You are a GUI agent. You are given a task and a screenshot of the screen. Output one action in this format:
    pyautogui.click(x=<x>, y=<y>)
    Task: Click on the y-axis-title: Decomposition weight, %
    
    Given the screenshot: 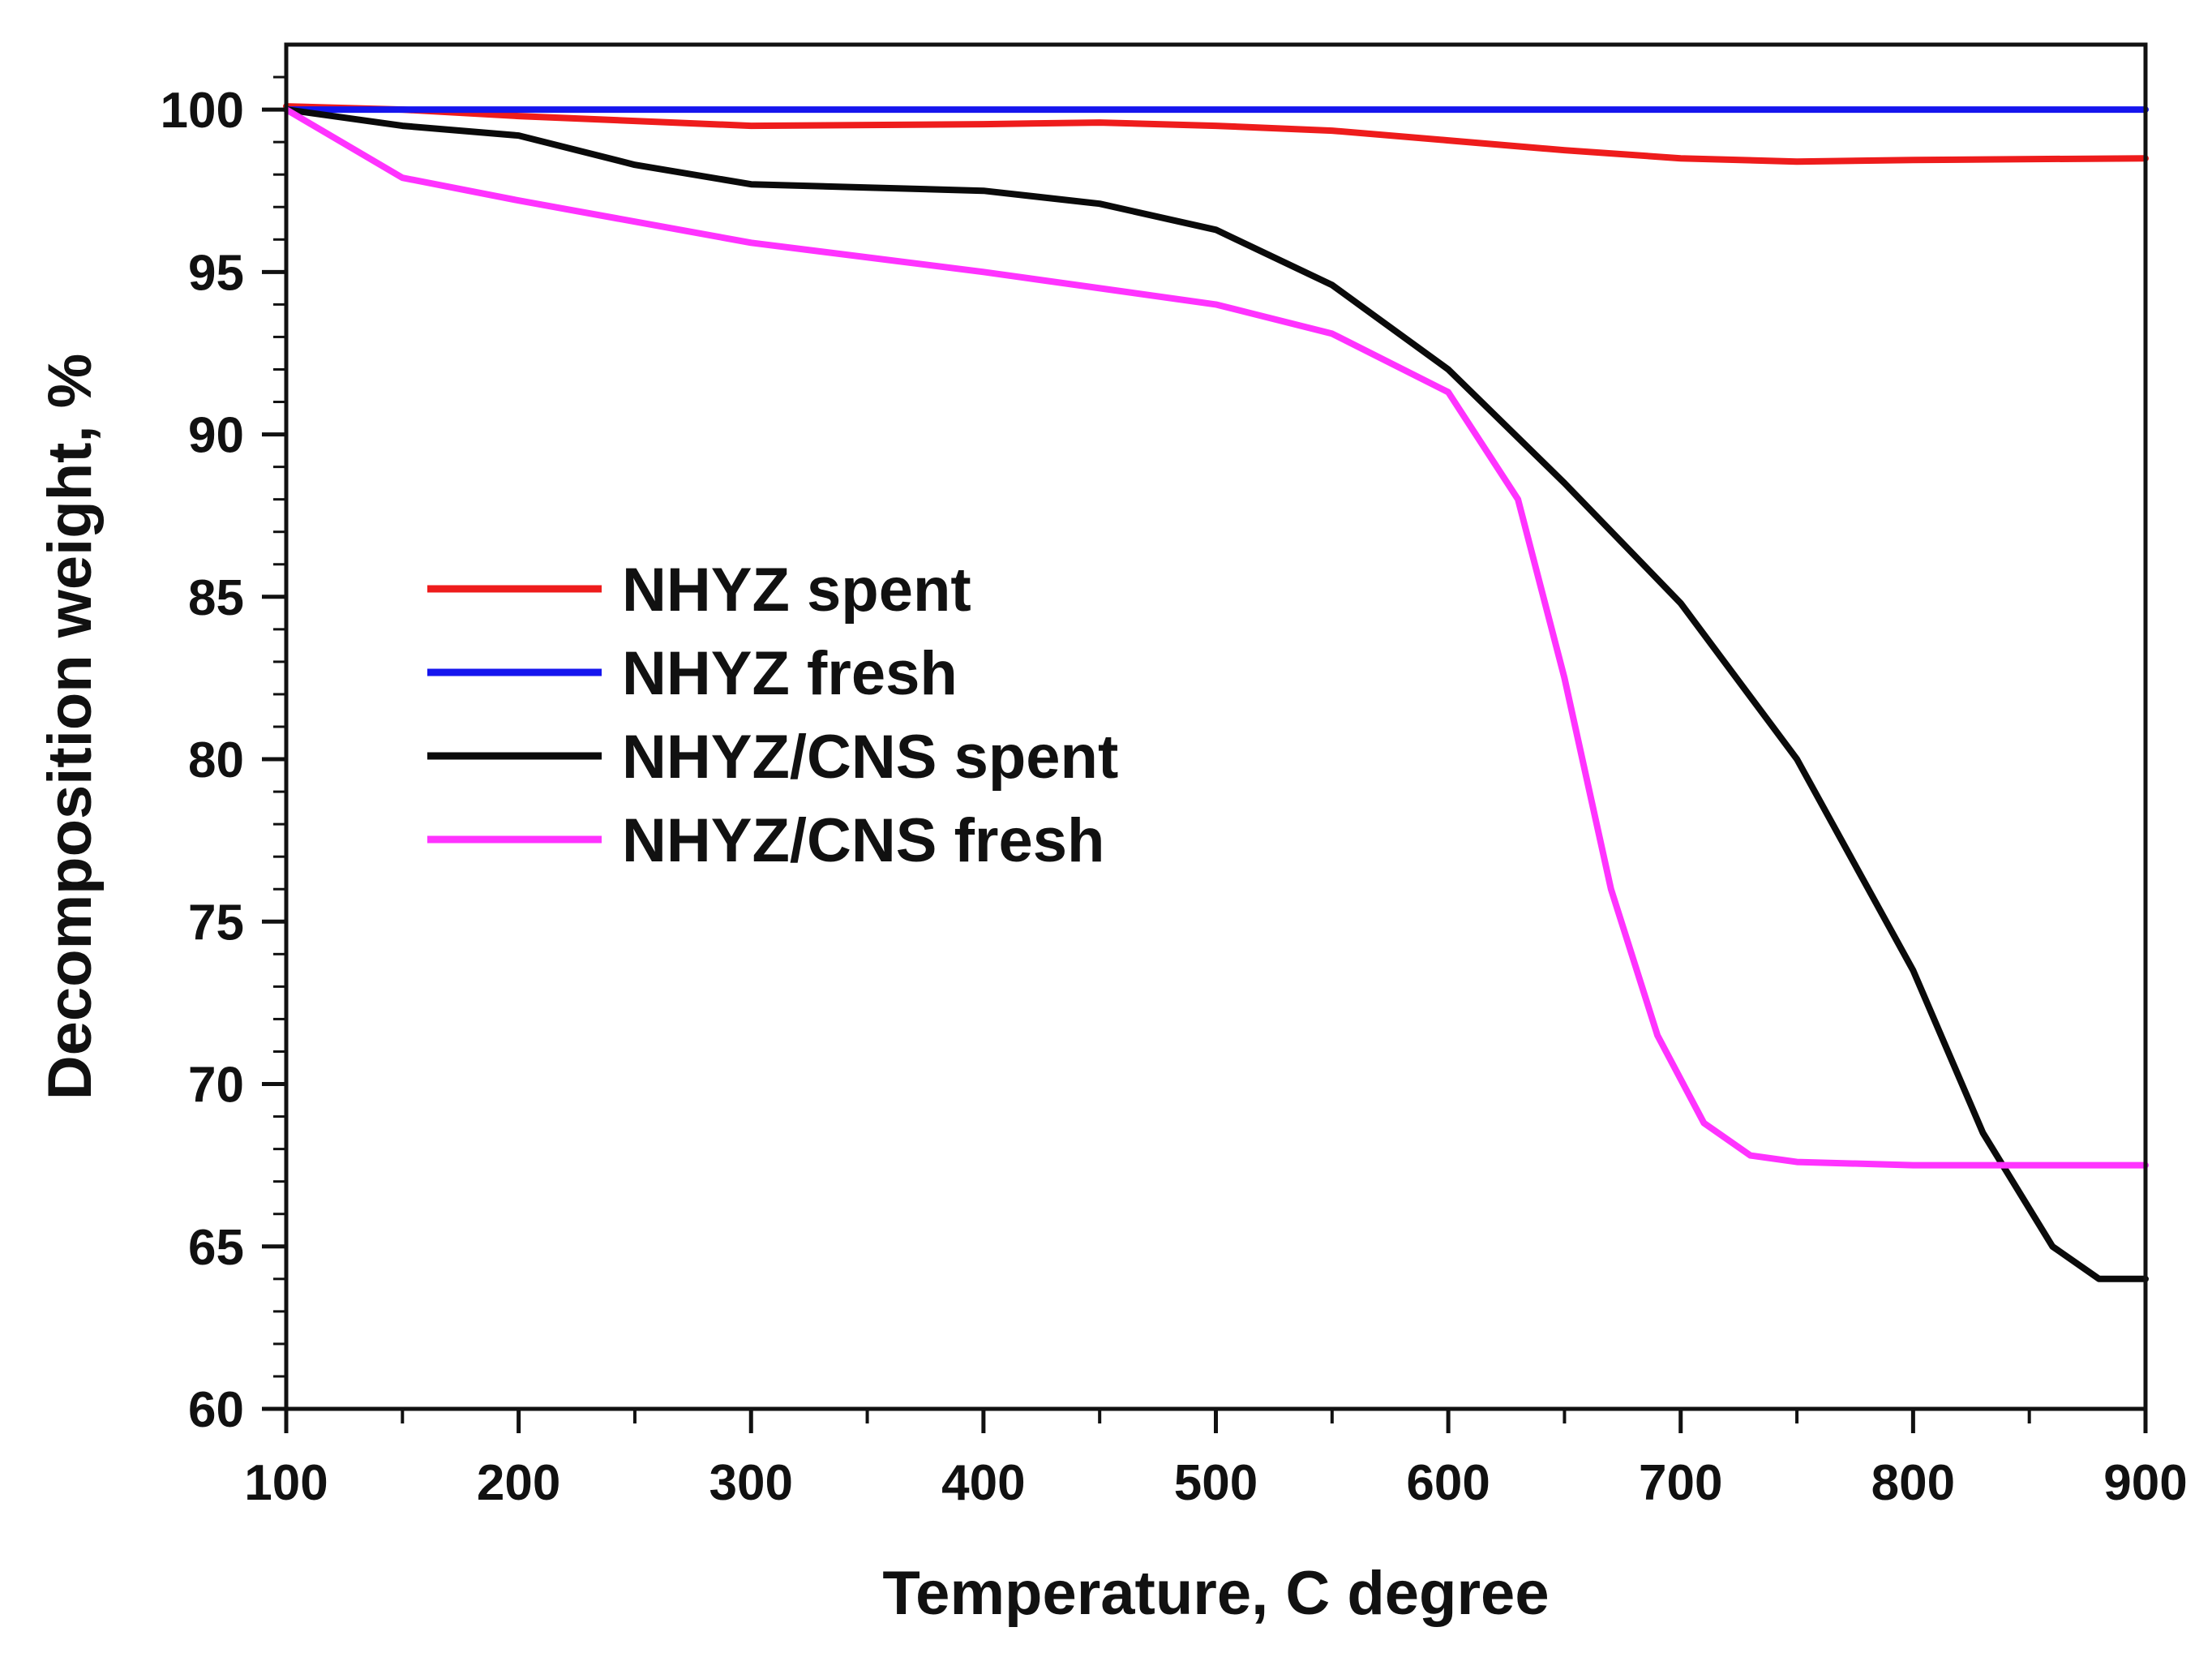 What is the action you would take?
    pyautogui.click(x=70, y=727)
    